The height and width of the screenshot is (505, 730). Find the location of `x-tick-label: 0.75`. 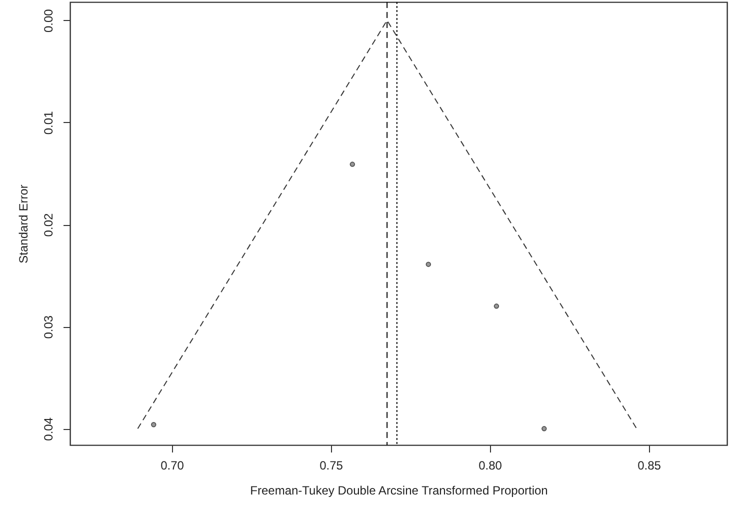

x-tick-label: 0.75 is located at coordinates (332, 465).